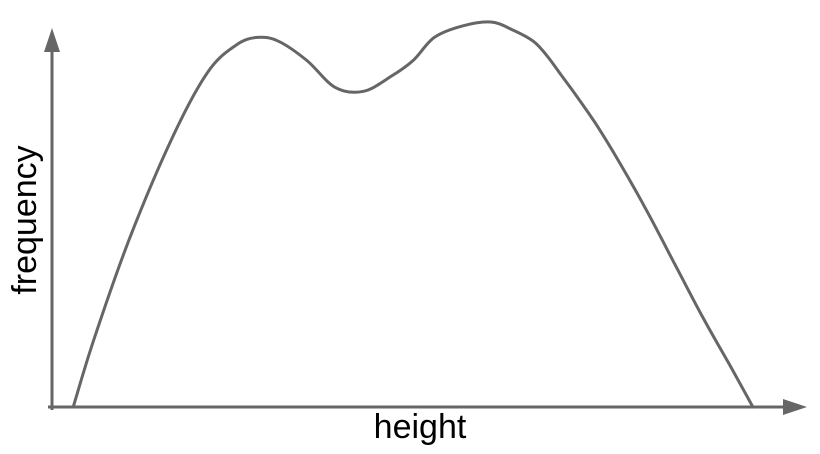 The width and height of the screenshot is (820, 454). Describe the element at coordinates (795, 407) in the screenshot. I see `x-axis-arrow` at that location.